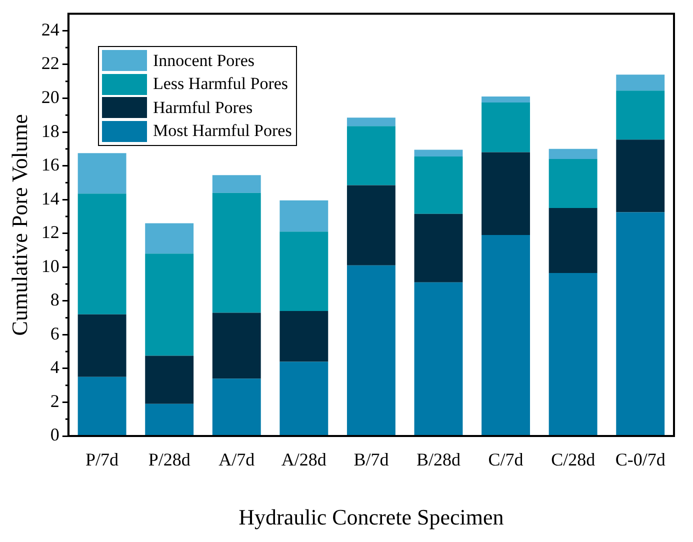 Image resolution: width=693 pixels, height=542 pixels. Describe the element at coordinates (50, 266) in the screenshot. I see `y-tick-label: 10` at that location.